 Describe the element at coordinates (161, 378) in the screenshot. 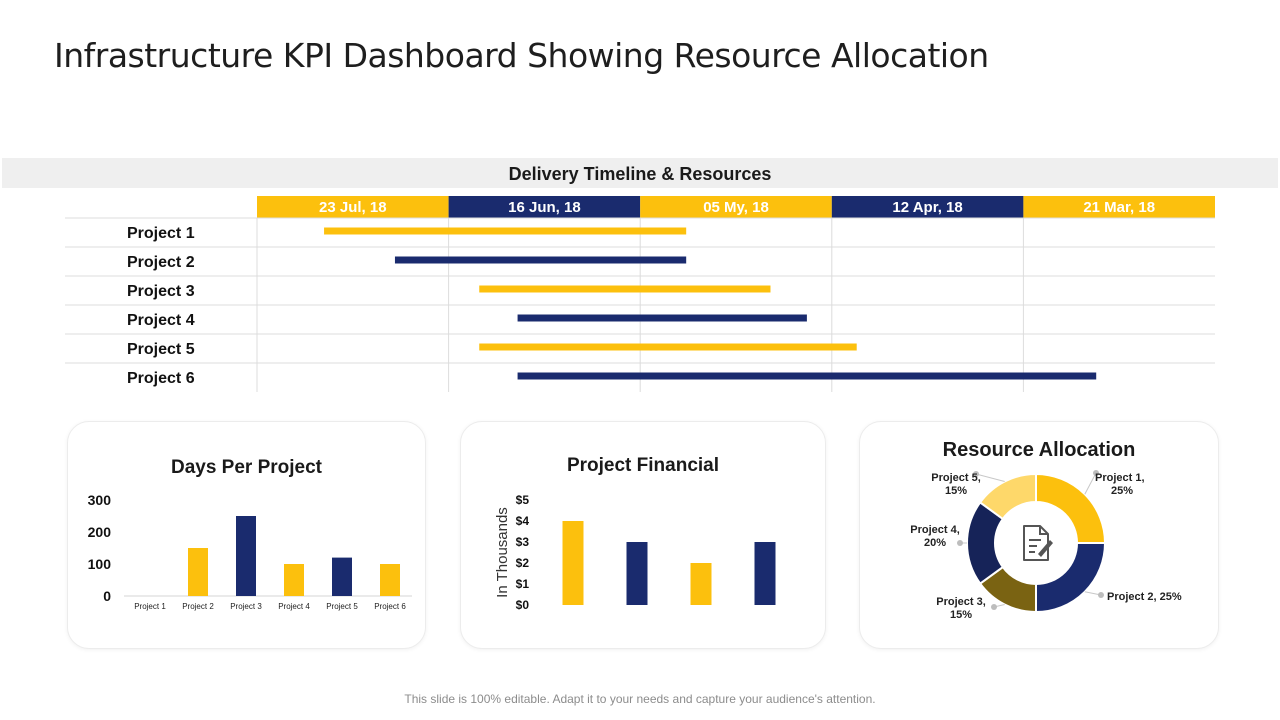

I see `timeline-project-label: Project 6` at that location.